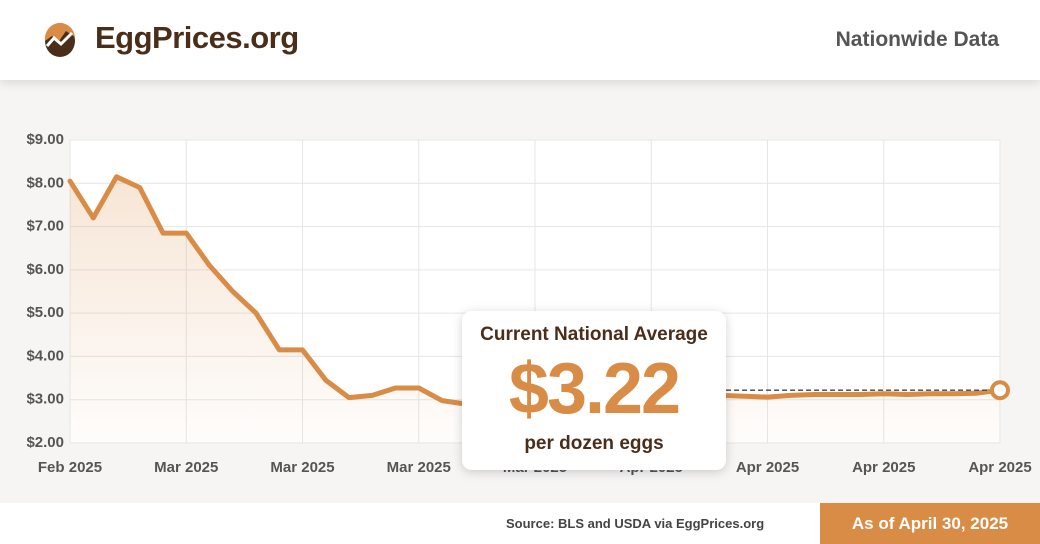 This screenshot has height=544, width=1040. I want to click on header: EggPrices.org Nationwide Data, so click(520, 40).